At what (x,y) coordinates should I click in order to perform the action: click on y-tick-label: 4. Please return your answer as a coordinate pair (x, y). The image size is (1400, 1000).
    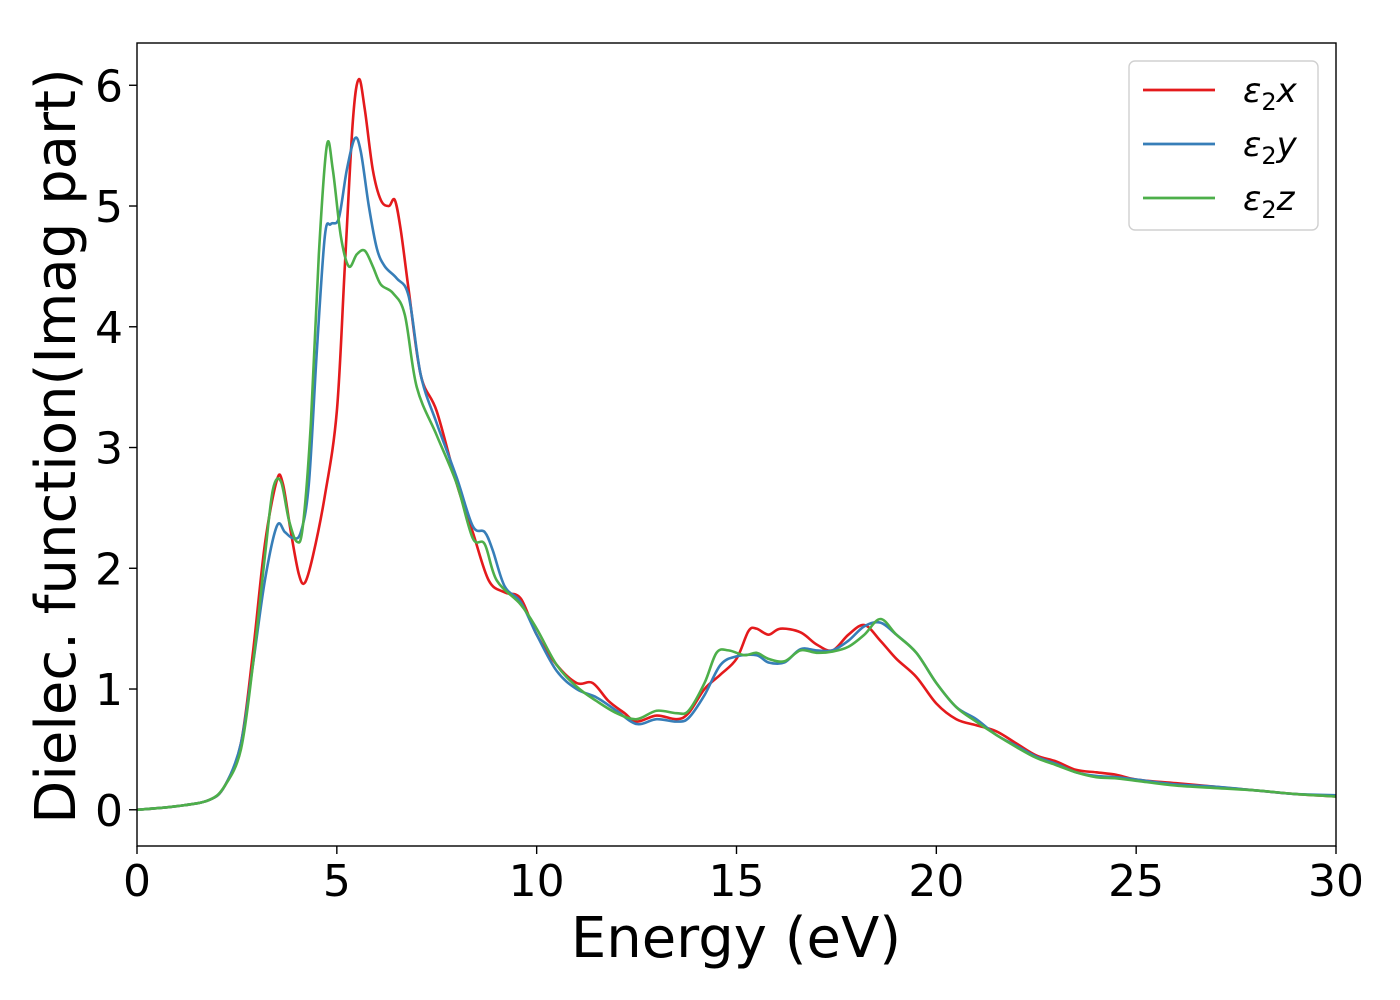
    Looking at the image, I should click on (109, 328).